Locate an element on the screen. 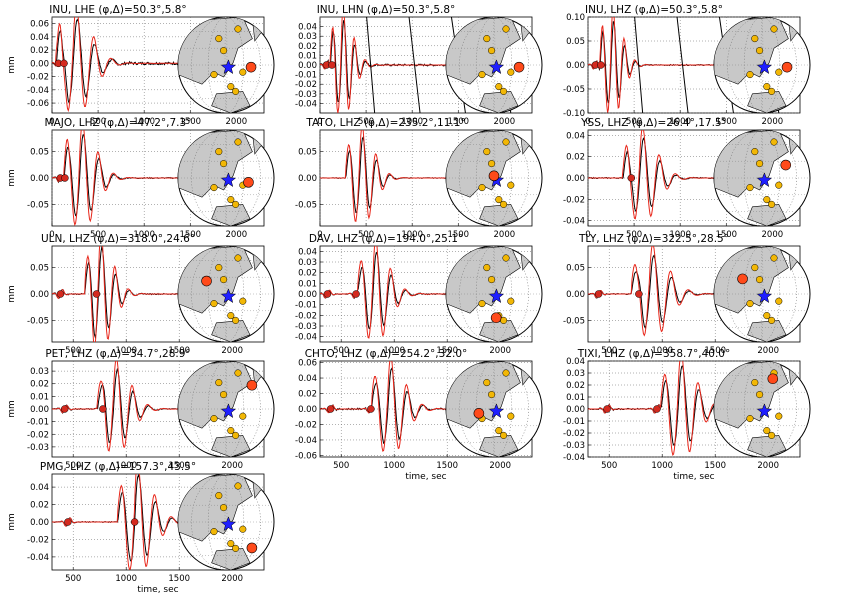  panel-title: MAJO, LHZ (φ,Δ)=47.2°,7.3° is located at coordinates (118, 123).